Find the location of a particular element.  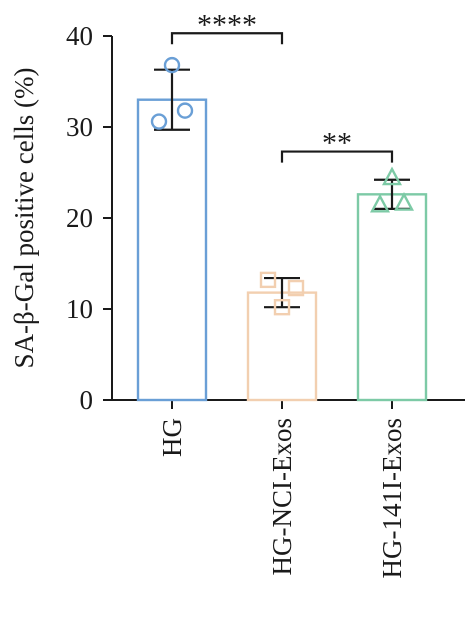

y-tick-label: 40 is located at coordinates (79, 36).